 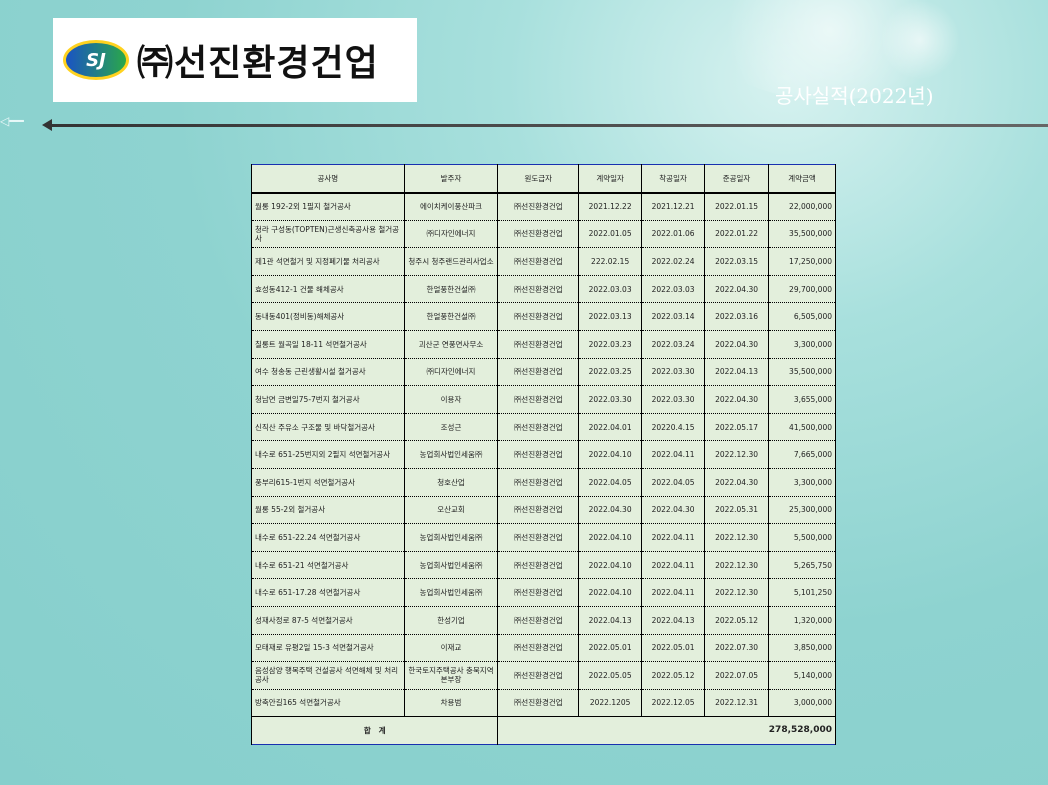 What do you see at coordinates (610, 234) in the screenshot?
I see `table-cell: 2022.01.05` at bounding box center [610, 234].